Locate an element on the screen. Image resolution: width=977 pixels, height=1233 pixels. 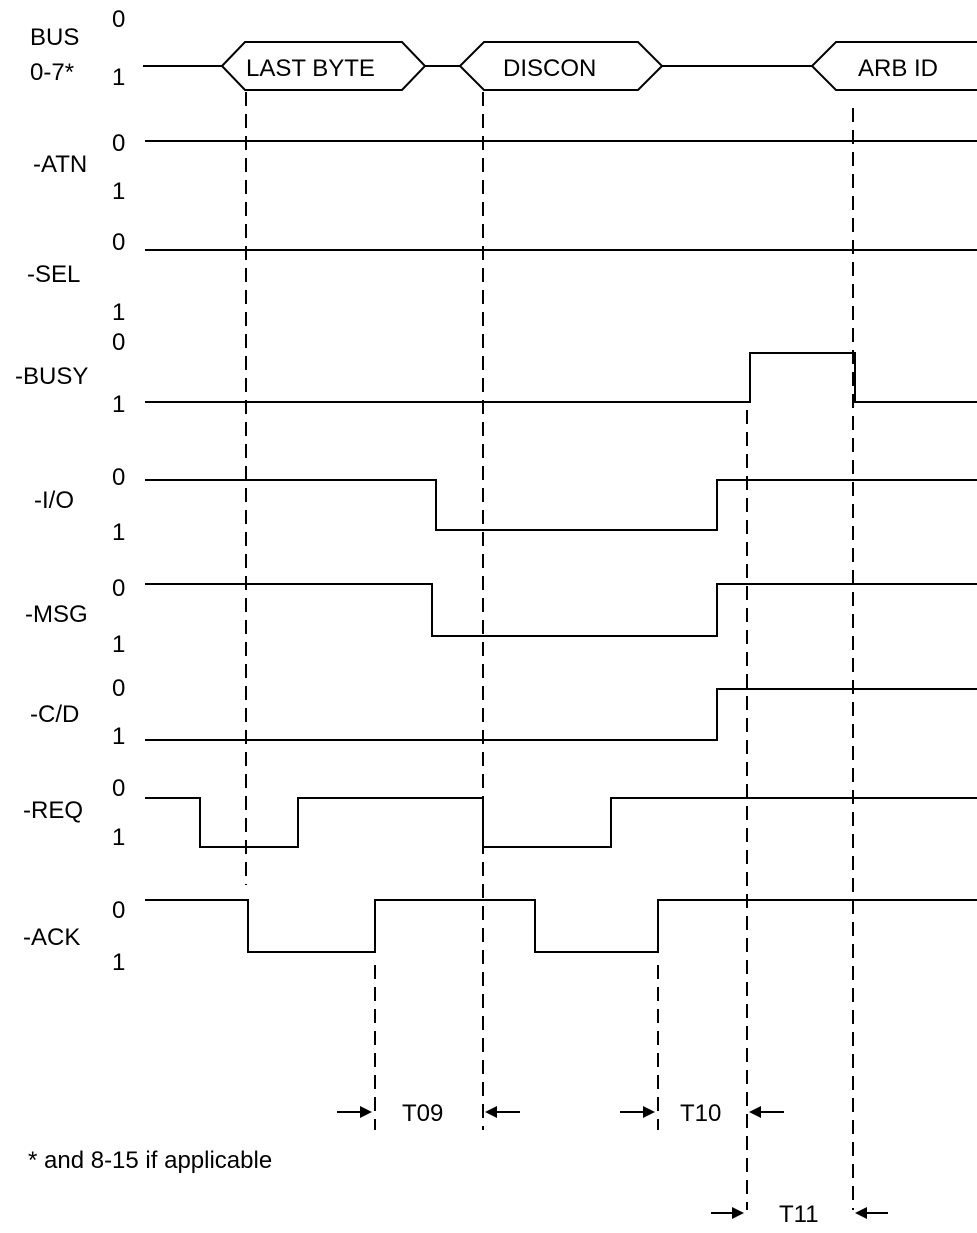
bus-phase-label-arb-id: ARB ID is located at coordinates (898, 68).